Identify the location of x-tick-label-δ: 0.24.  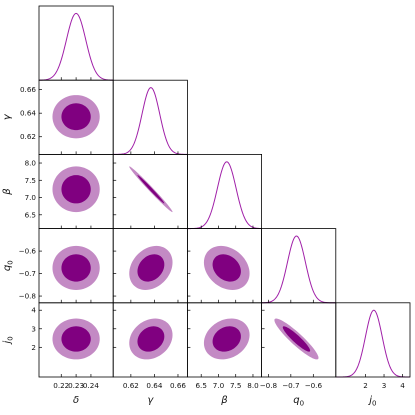
(91, 385).